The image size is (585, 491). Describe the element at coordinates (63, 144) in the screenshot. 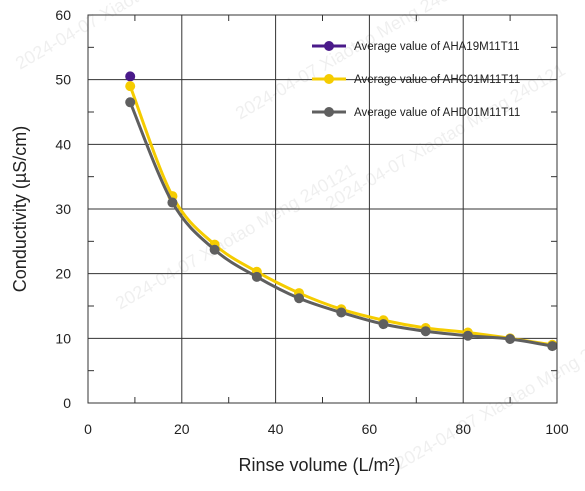

I see `y-tick-label: 40` at that location.